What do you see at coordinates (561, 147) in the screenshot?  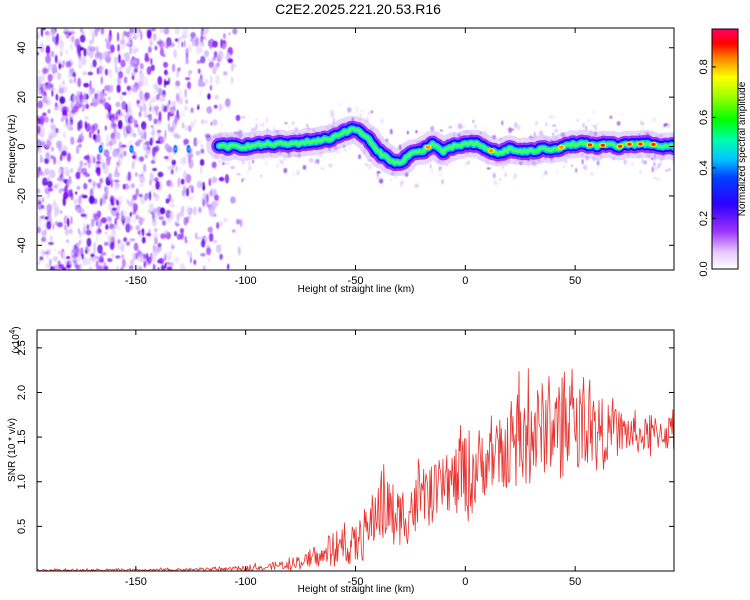 I see `ridge-peak-spot` at bounding box center [561, 147].